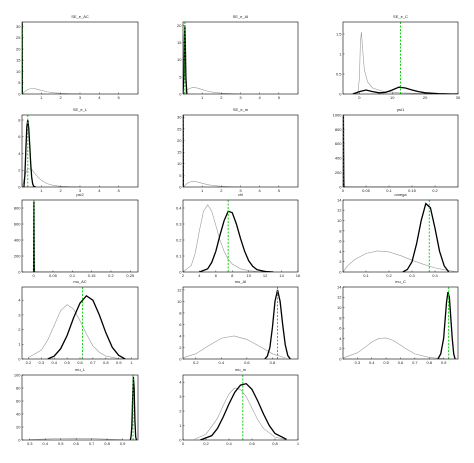 Image resolution: width=474 pixels, height=463 pixels. What do you see at coordinates (17, 223) in the screenshot?
I see `y-tick-label: 600` at bounding box center [17, 223].